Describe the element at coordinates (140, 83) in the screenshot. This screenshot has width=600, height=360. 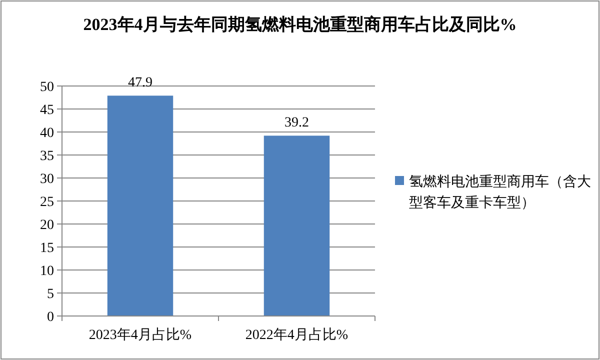
I see `data-label: 47.9` at that location.